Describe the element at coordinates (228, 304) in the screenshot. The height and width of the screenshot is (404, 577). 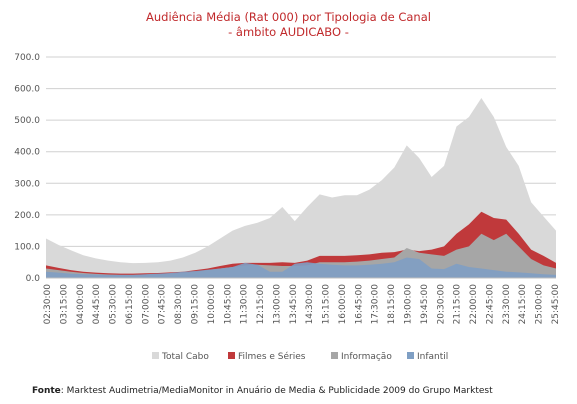
I see `x-tick-label: 10:45:00` at that location.